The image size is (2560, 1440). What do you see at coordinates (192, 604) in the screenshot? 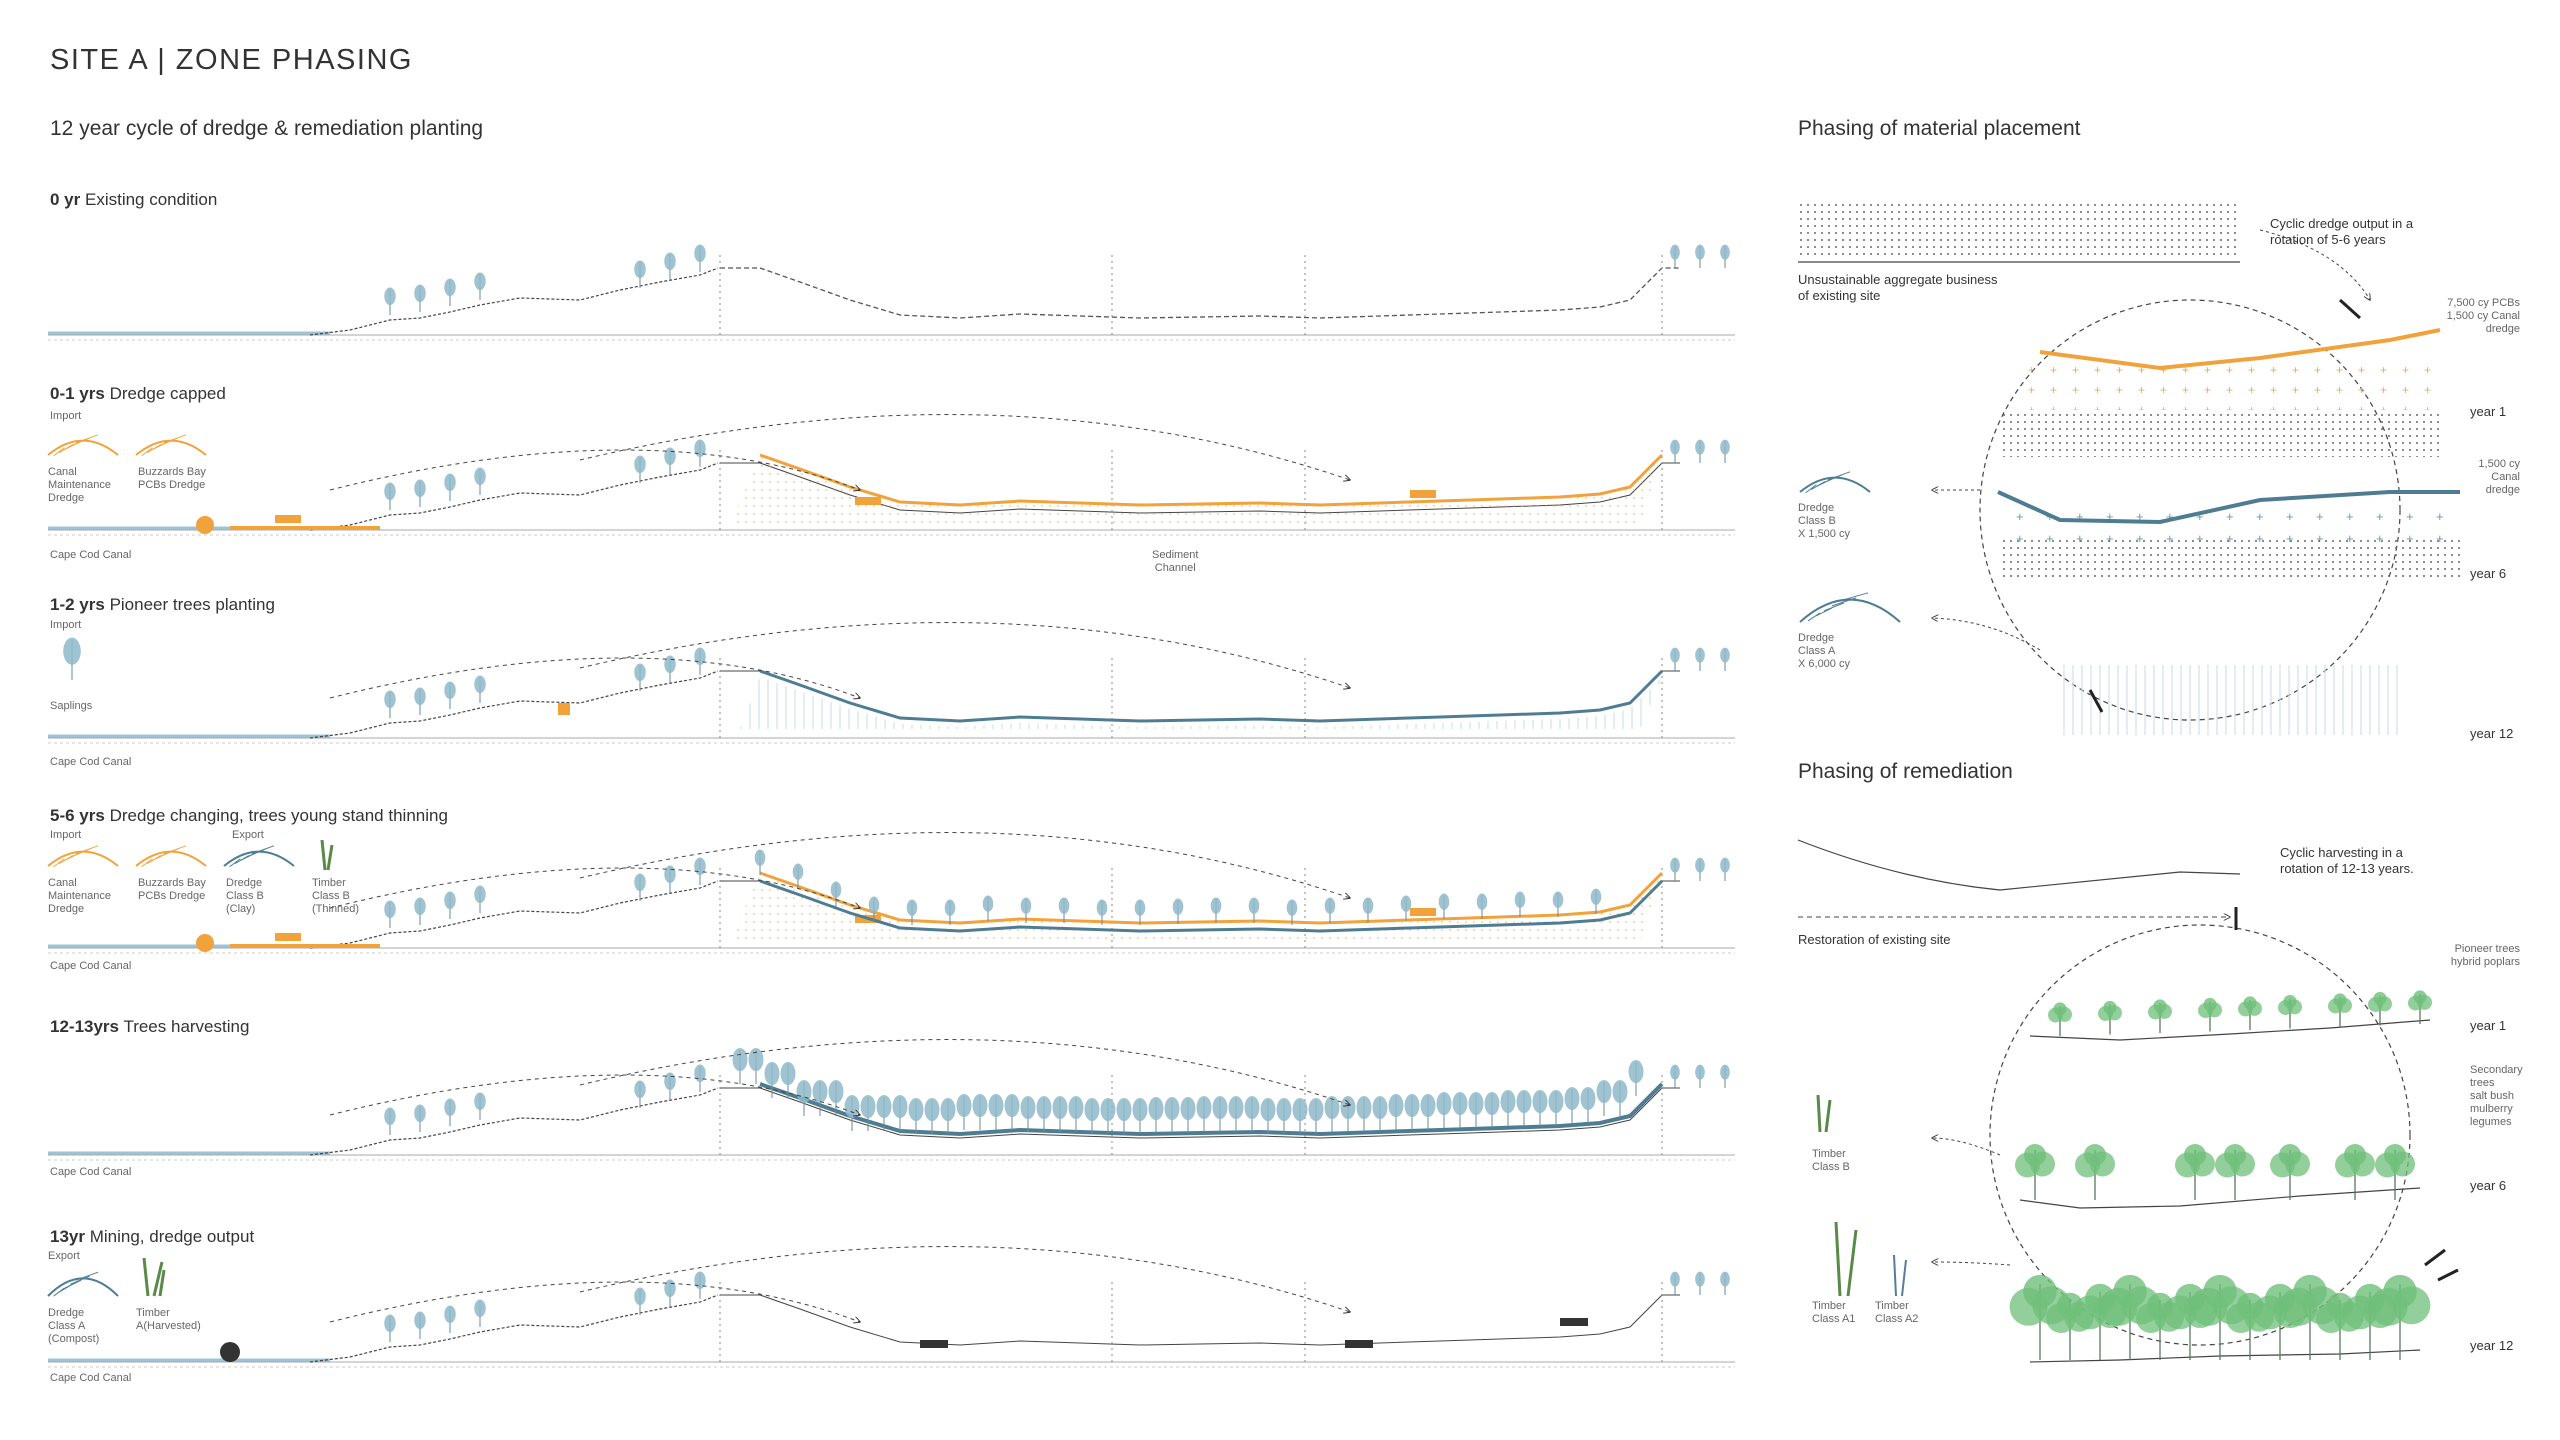
I see `row-desc: Pioneer trees planting` at bounding box center [192, 604].